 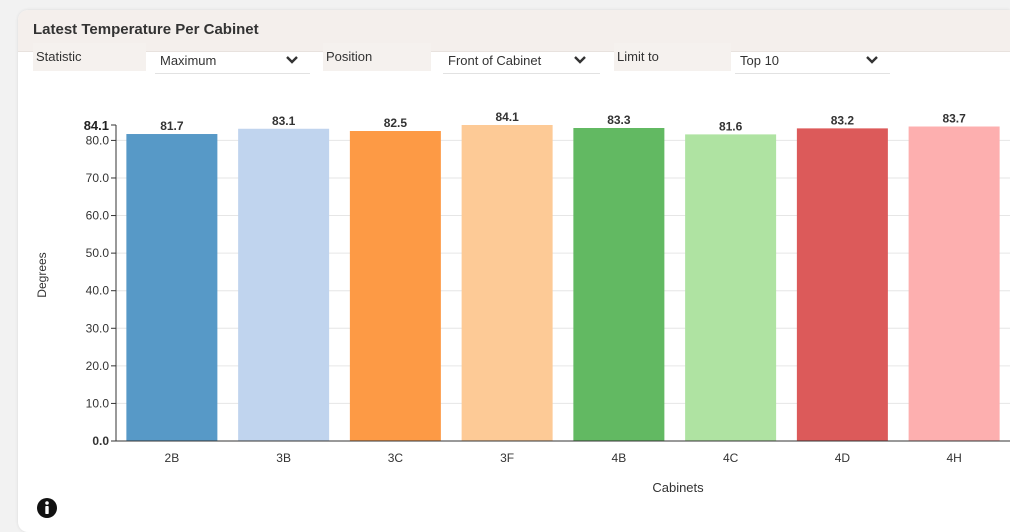 What do you see at coordinates (843, 120) in the screenshot?
I see `data-label: 83.2` at bounding box center [843, 120].